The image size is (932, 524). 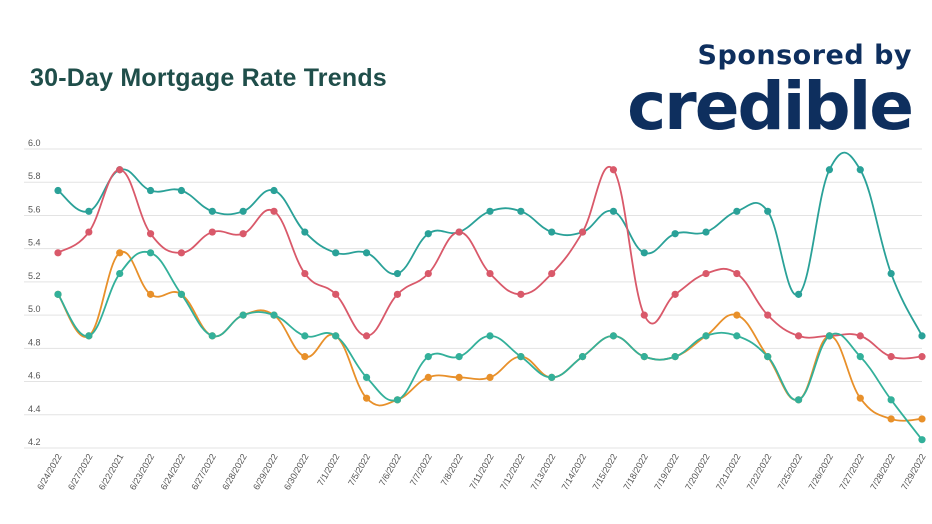 I want to click on x-tick-label: 7/20/2022, so click(x=697, y=472).